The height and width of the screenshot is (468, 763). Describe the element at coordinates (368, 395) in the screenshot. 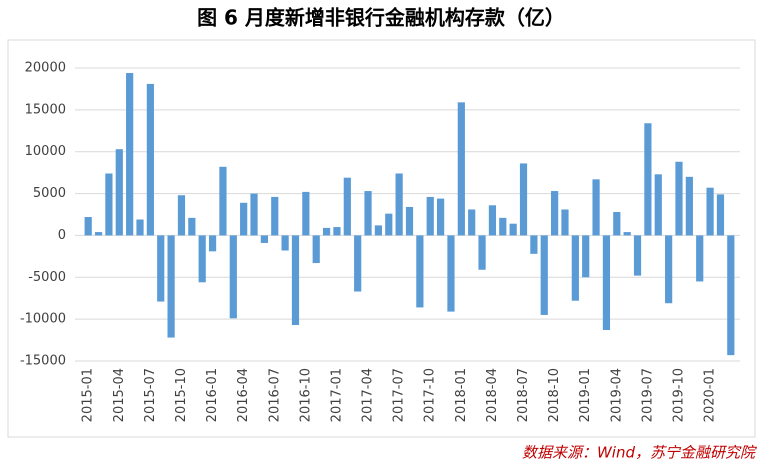

I see `x-tick-label: 2017-04` at that location.